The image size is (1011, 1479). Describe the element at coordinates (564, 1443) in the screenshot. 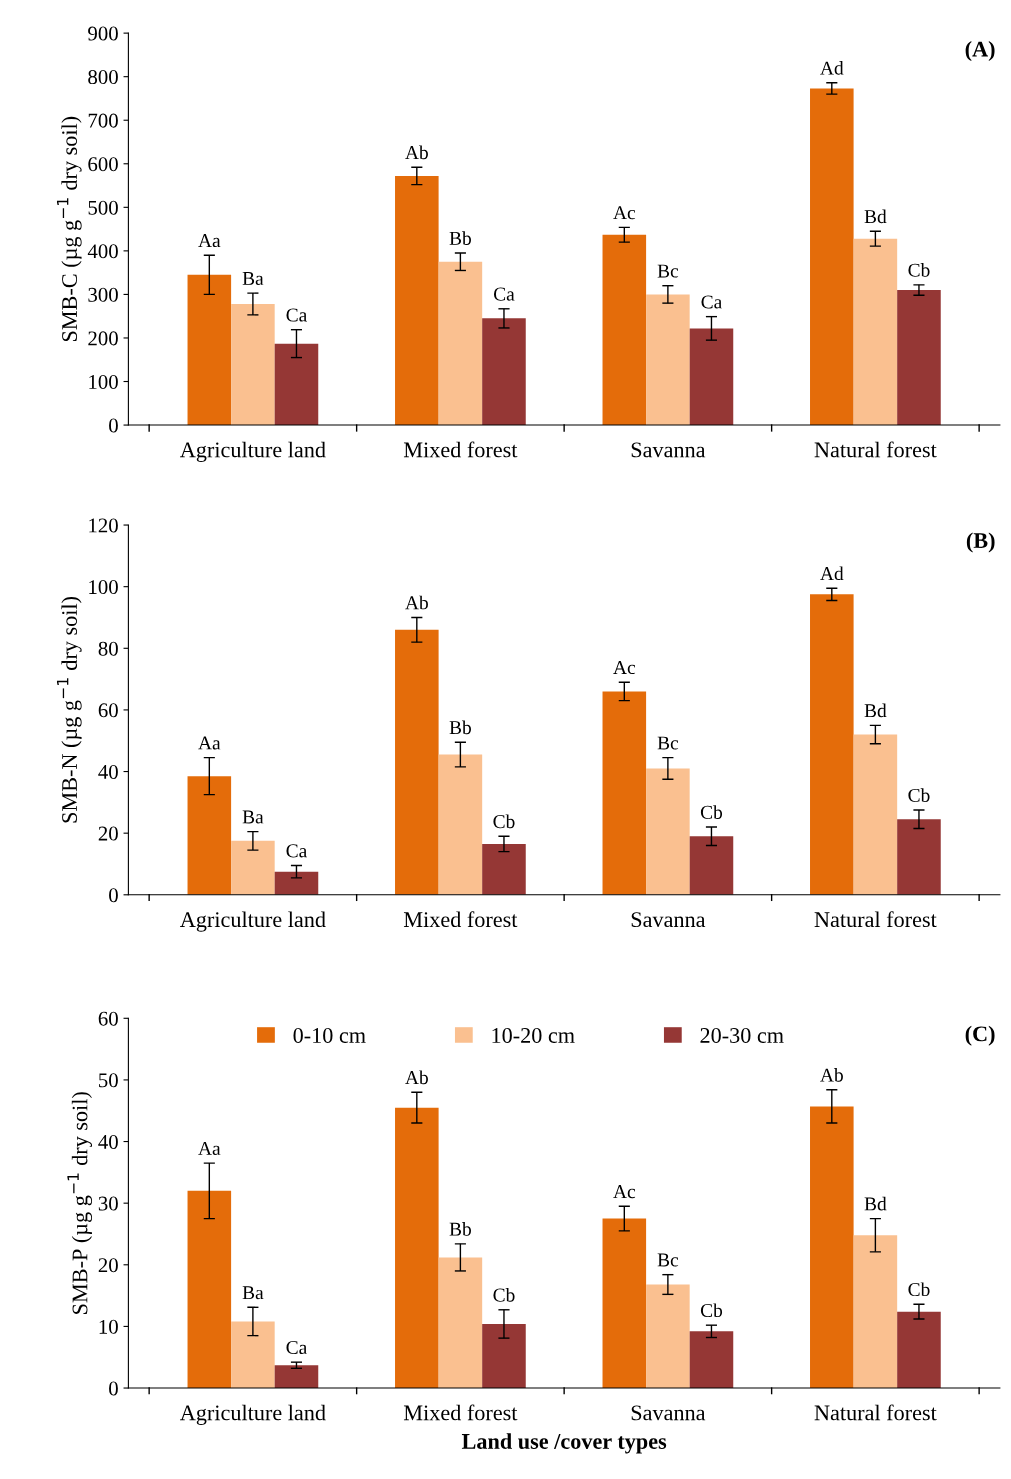

I see `x-axis-title: Land use /cover types` at that location.